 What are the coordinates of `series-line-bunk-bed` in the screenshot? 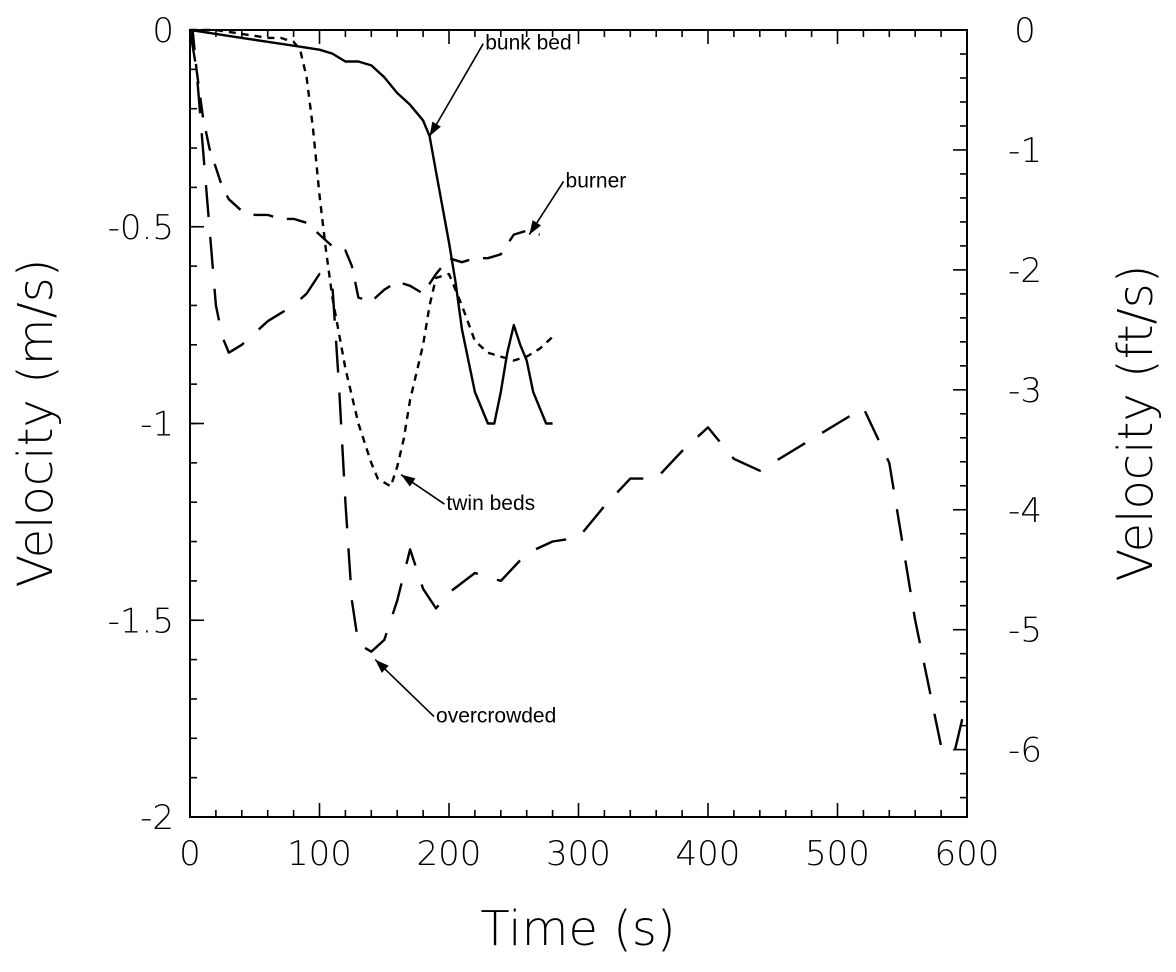 It's located at (371, 226).